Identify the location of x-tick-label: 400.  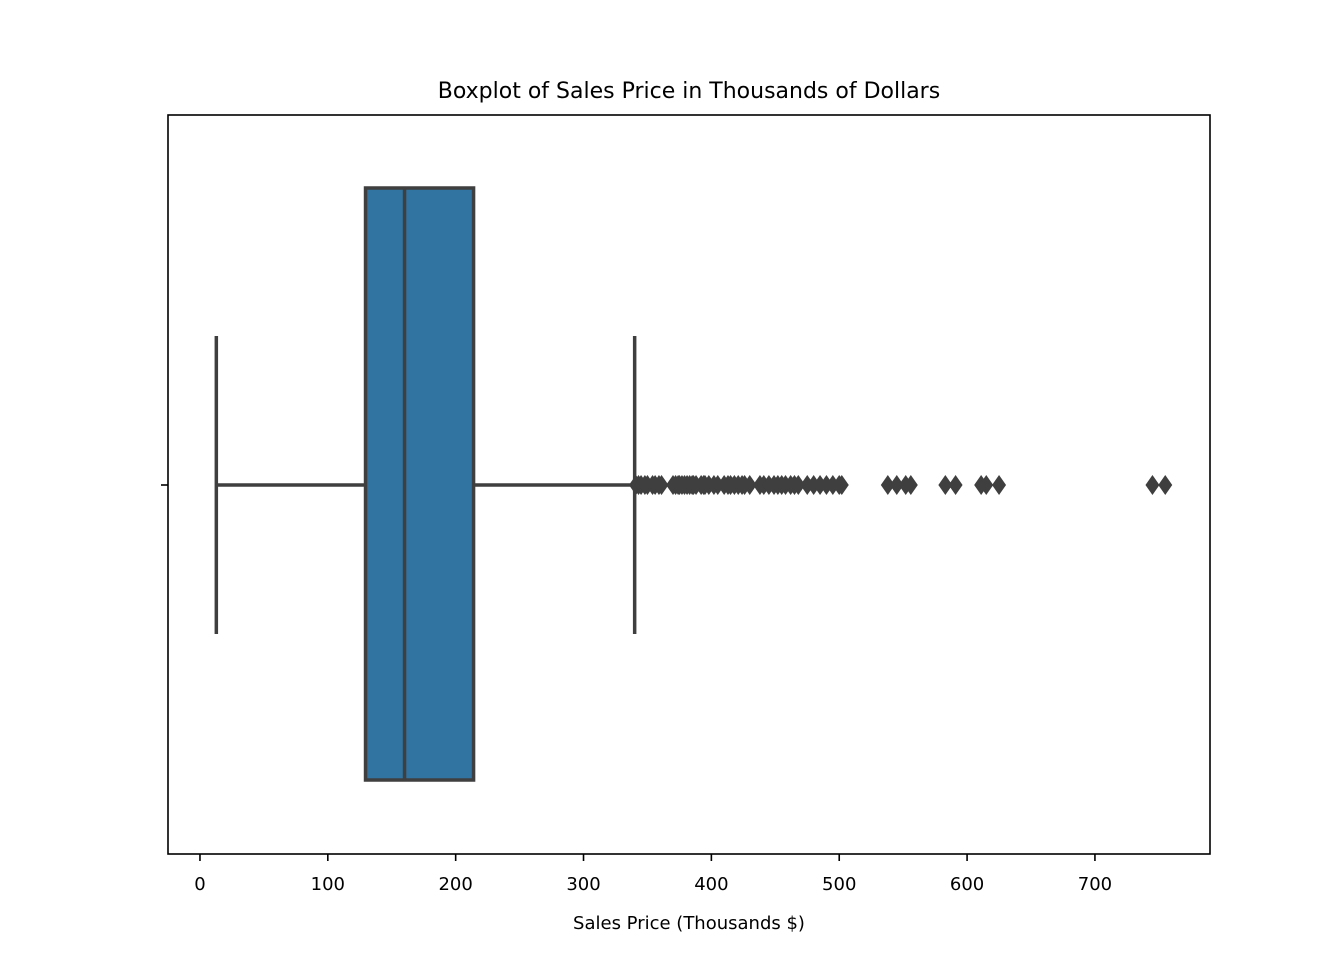
(711, 884).